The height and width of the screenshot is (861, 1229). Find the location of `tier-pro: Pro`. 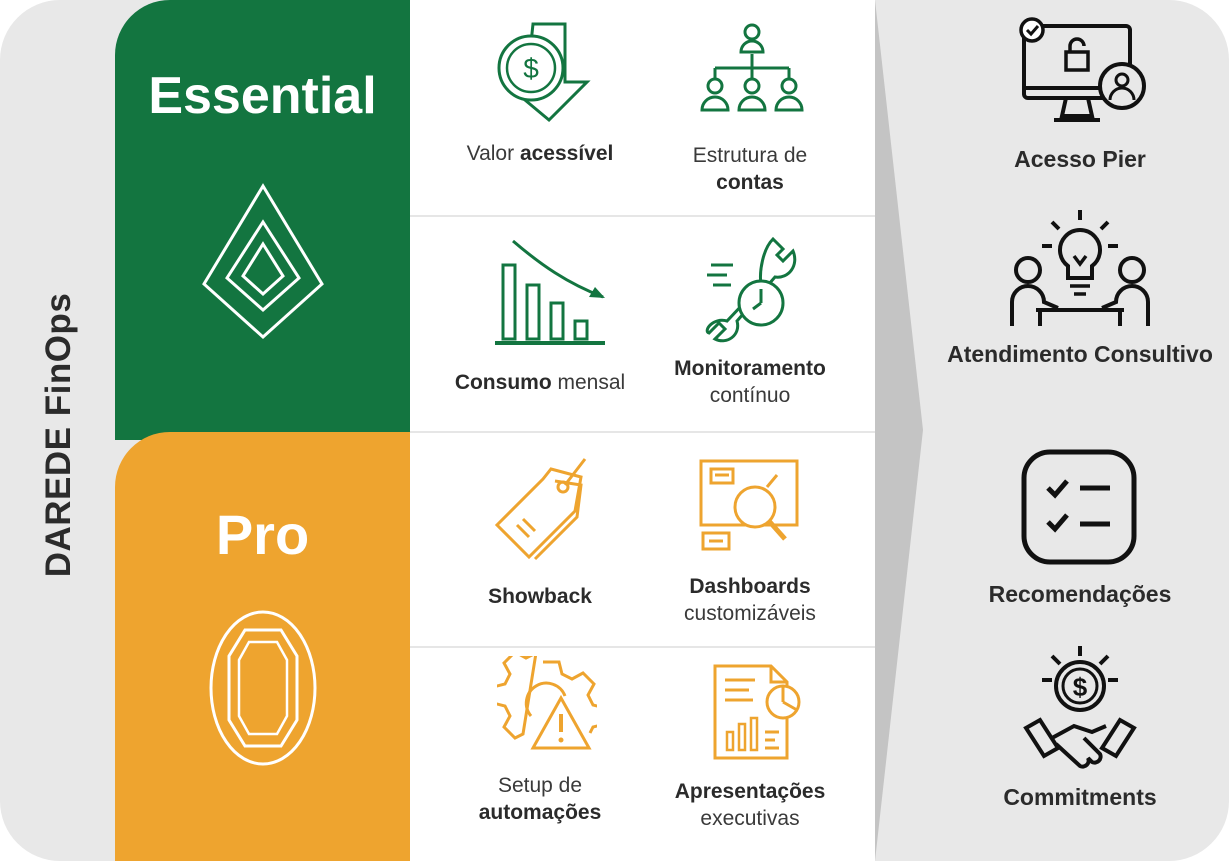

tier-pro: Pro is located at coordinates (262, 646).